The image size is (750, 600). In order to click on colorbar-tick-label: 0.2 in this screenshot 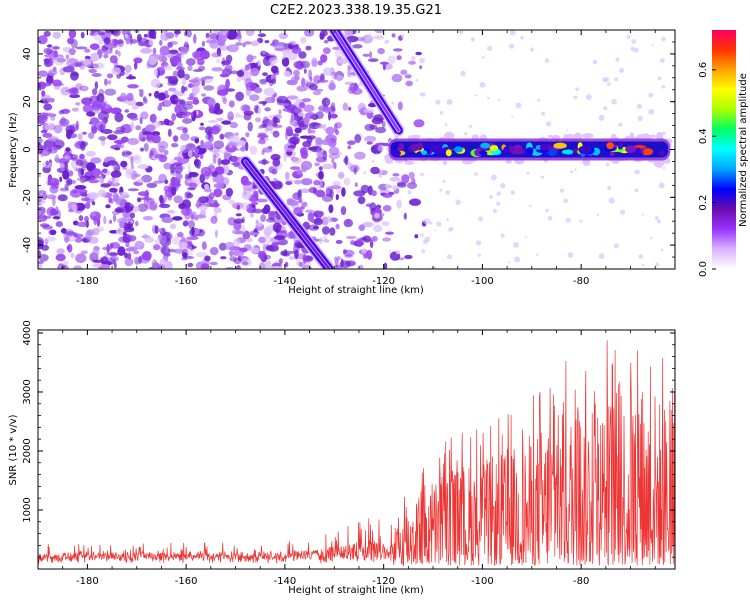, I will do `click(703, 203)`.